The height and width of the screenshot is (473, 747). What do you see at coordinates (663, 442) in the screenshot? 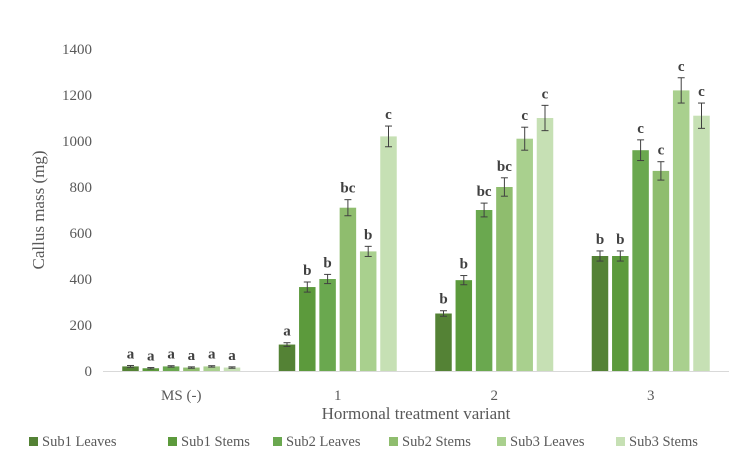
I see `legend-label: Sub3 Stems` at bounding box center [663, 442].